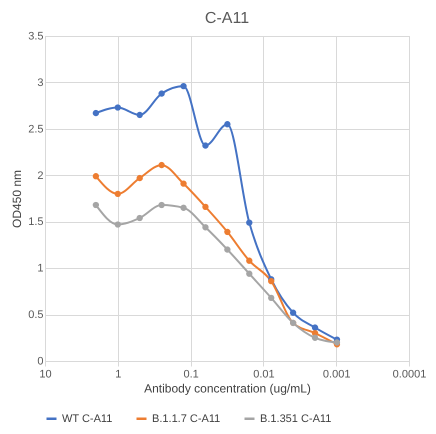 The height and width of the screenshot is (434, 436). I want to click on y-tick-label: 0, so click(40, 362).